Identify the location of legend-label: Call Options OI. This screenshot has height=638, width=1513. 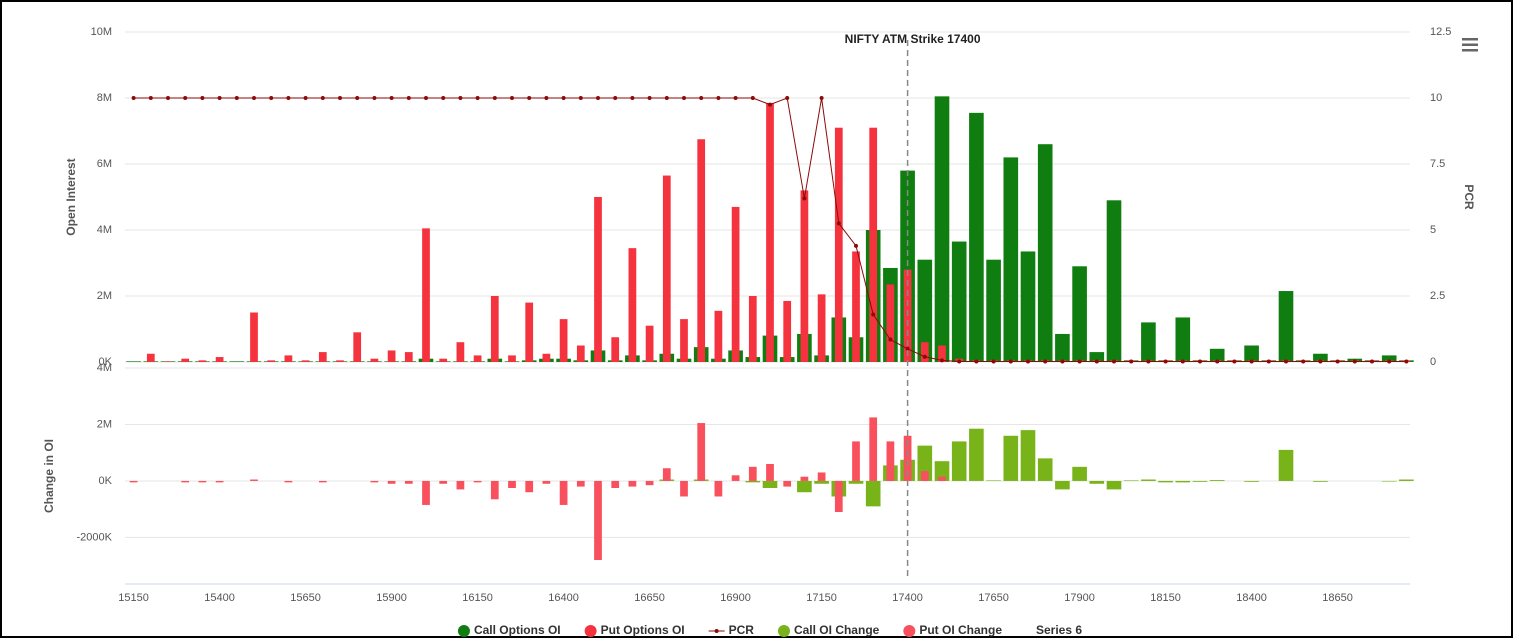
(517, 630).